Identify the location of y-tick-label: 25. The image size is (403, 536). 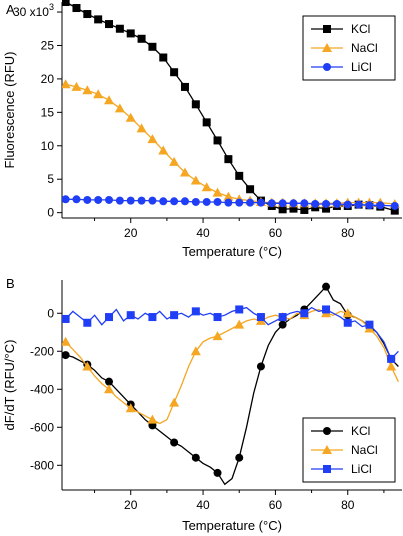
(48, 45).